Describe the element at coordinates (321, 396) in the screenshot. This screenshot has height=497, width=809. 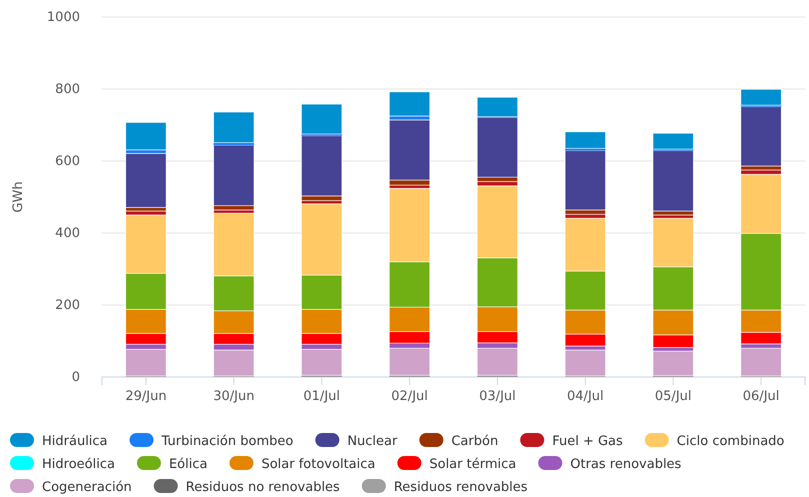
I see `x-tick-label: 01/Jul` at that location.